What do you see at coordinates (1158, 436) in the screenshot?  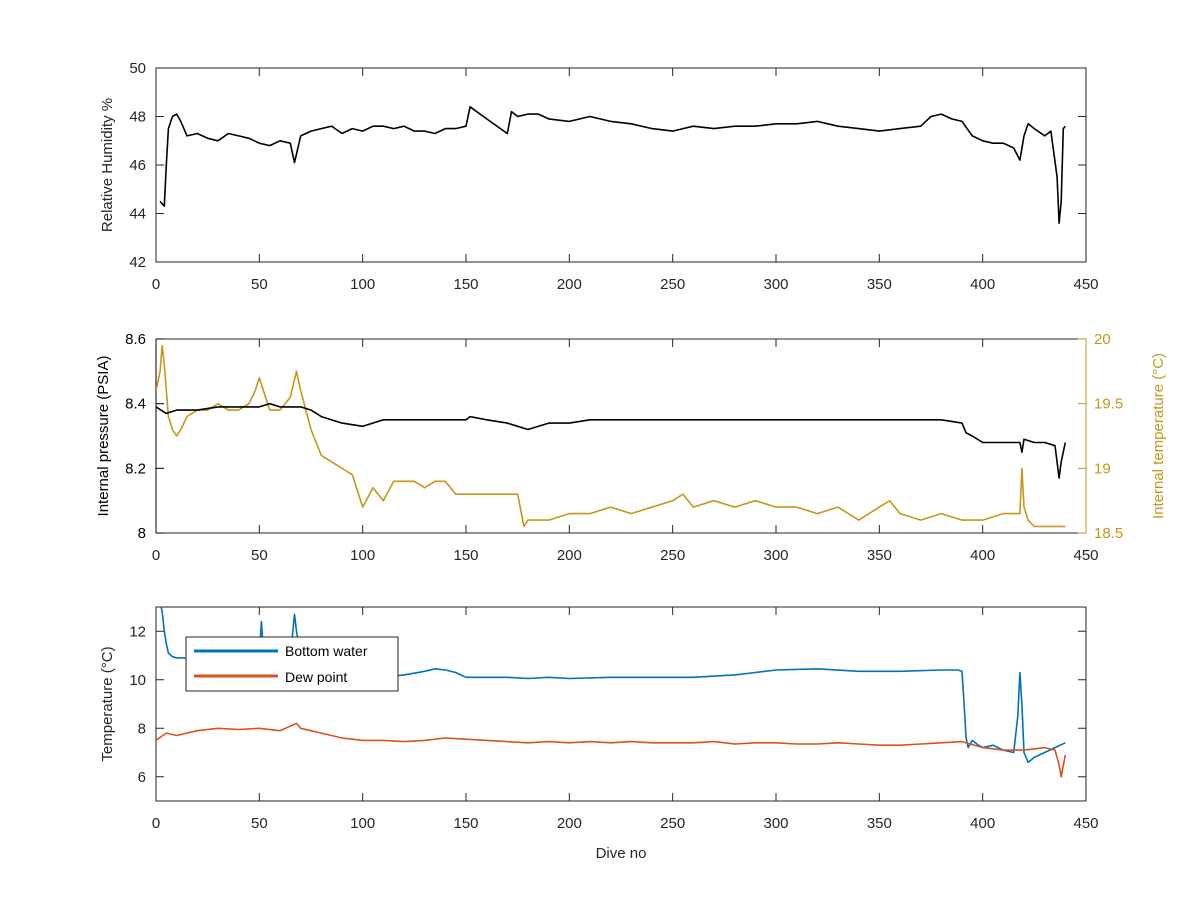 I see `internal-temperature-y-axis-label: Internal temperature (°C)` at bounding box center [1158, 436].